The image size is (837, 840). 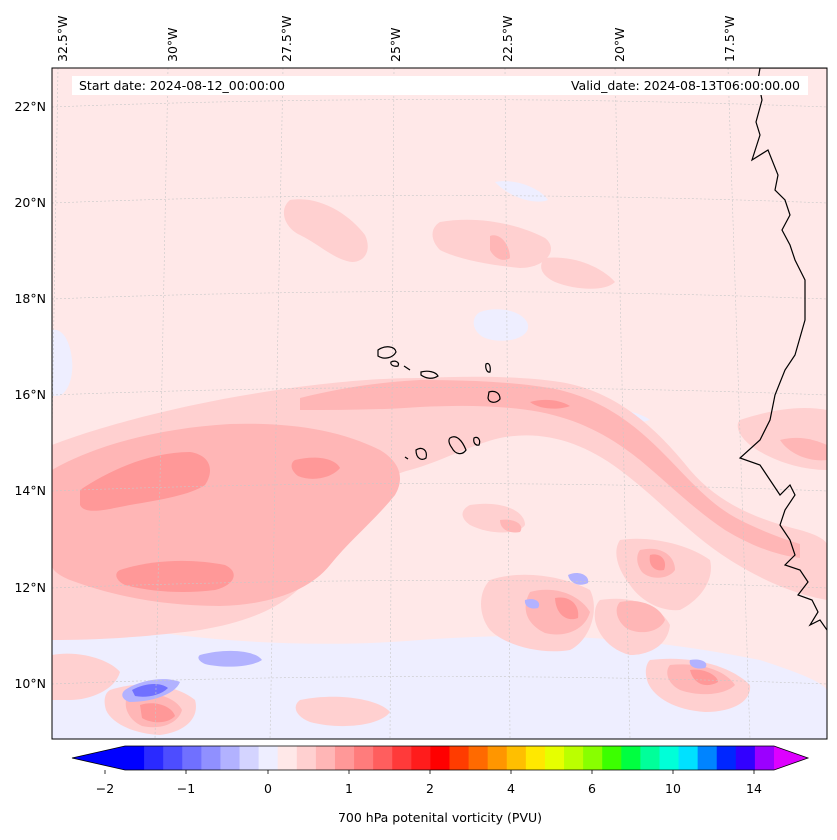 I want to click on lat-label: 18°N, so click(x=30, y=298).